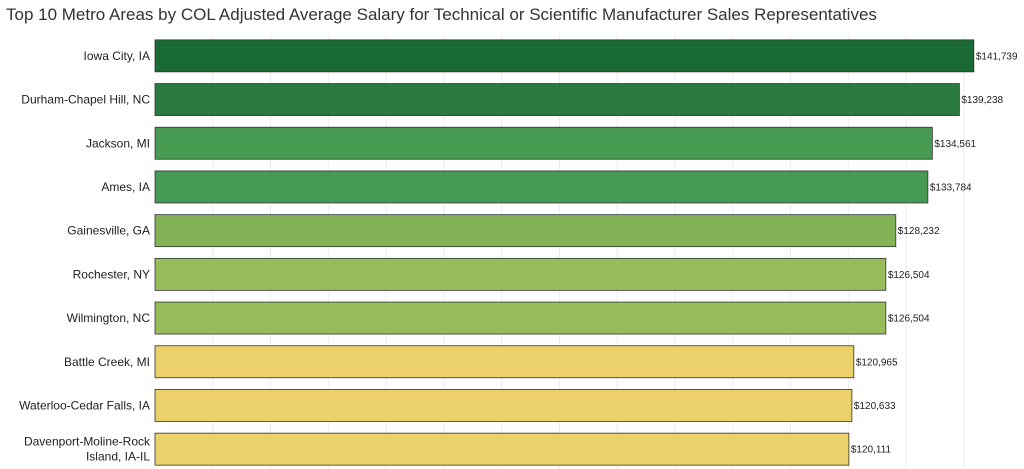 Image resolution: width=1024 pixels, height=469 pixels. Describe the element at coordinates (87, 449) in the screenshot. I see `category-label: Davenport-Moline-Rock Island, IA-IL` at that location.